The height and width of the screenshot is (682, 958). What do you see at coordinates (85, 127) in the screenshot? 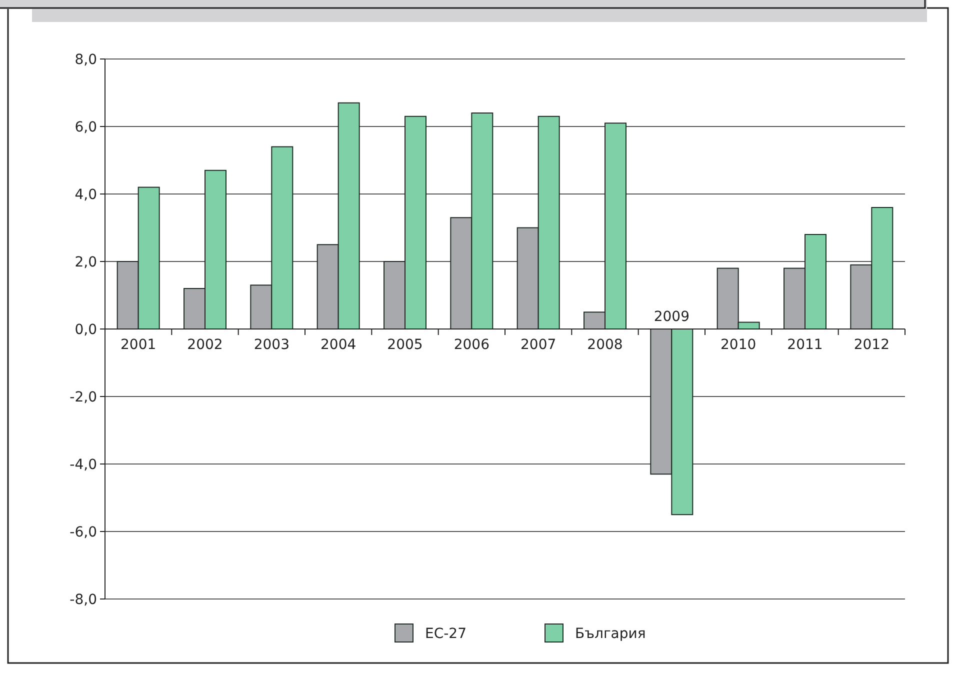
I see `y-tick-label: 6,0` at bounding box center [85, 127].